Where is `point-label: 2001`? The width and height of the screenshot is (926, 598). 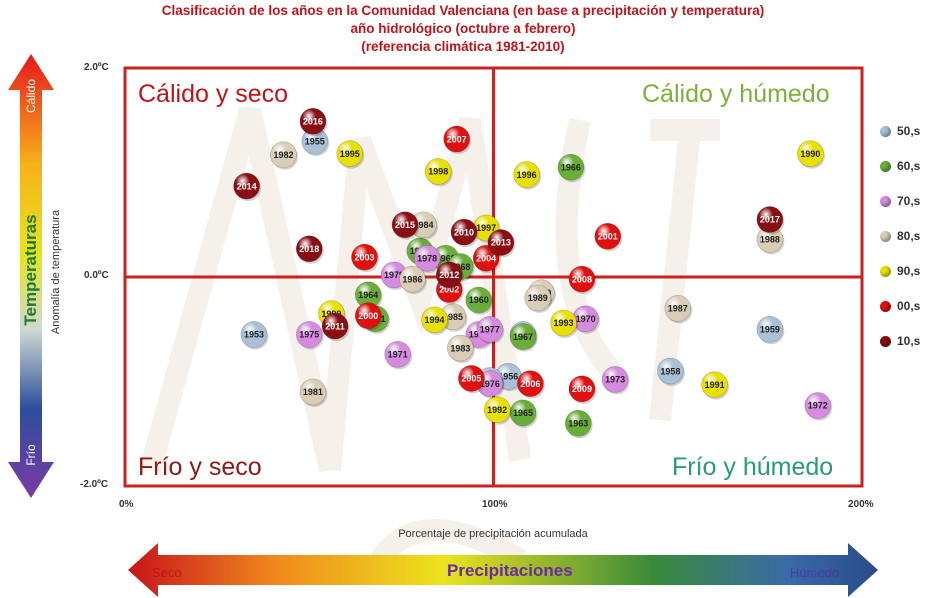
point-label: 2001 is located at coordinates (608, 236).